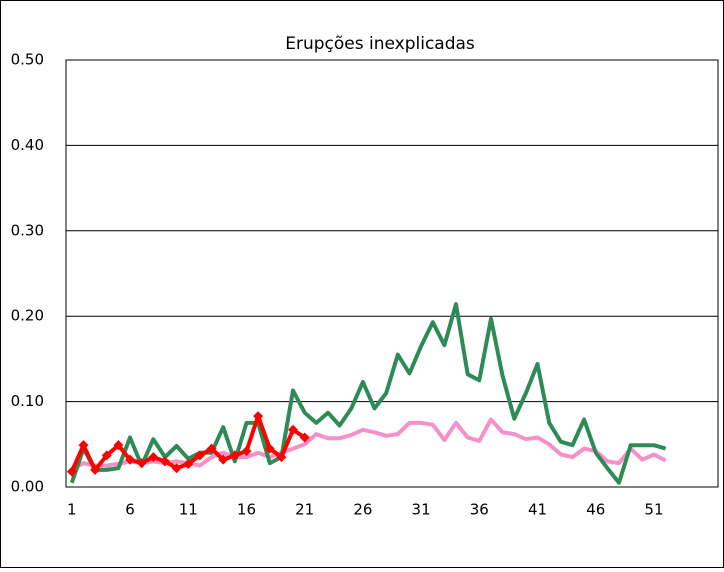 The width and height of the screenshot is (724, 572). What do you see at coordinates (362, 510) in the screenshot?
I see `x-tick-label: 26` at bounding box center [362, 510].